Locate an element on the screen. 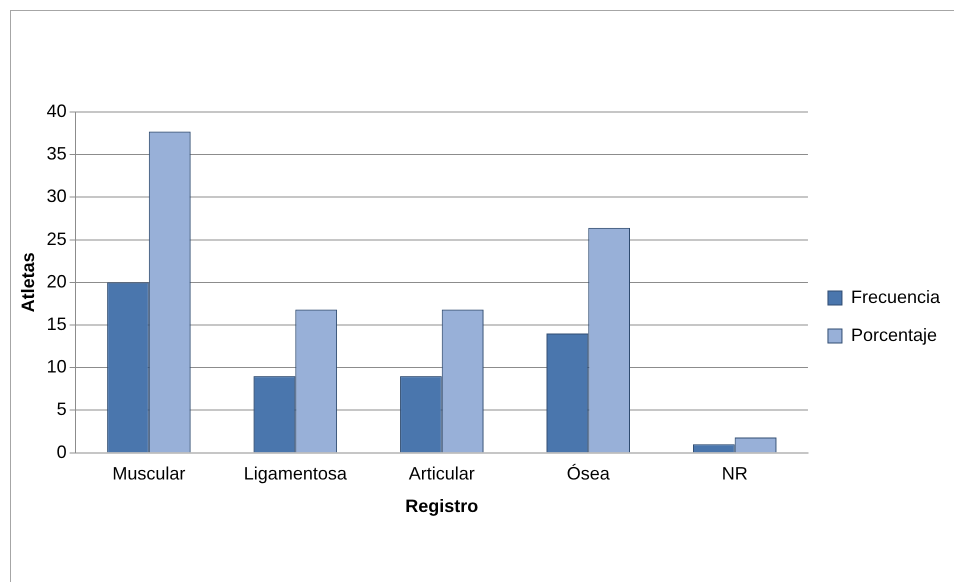 The width and height of the screenshot is (954, 582). y-tick-label: 35 is located at coordinates (56, 154).